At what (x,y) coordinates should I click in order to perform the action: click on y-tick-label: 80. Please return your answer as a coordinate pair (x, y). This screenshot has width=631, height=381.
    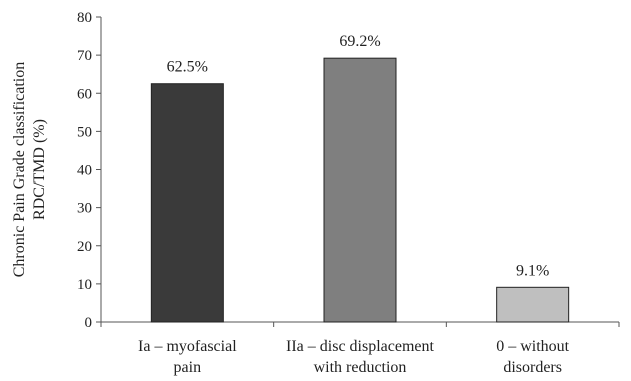
    Looking at the image, I should click on (84, 18).